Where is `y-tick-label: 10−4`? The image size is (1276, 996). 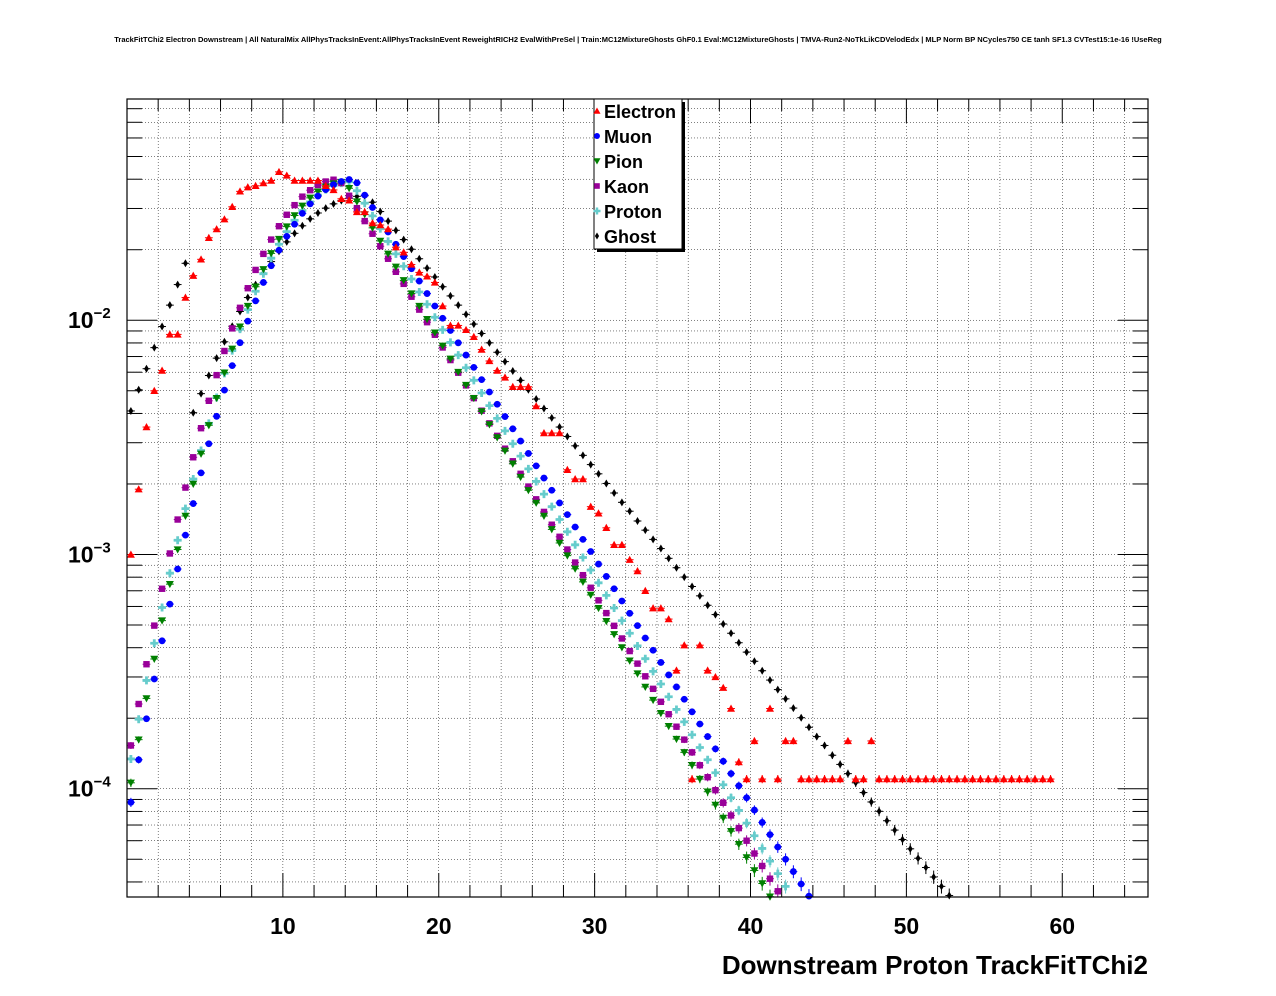 y-tick-label: 10−4 is located at coordinates (89, 788).